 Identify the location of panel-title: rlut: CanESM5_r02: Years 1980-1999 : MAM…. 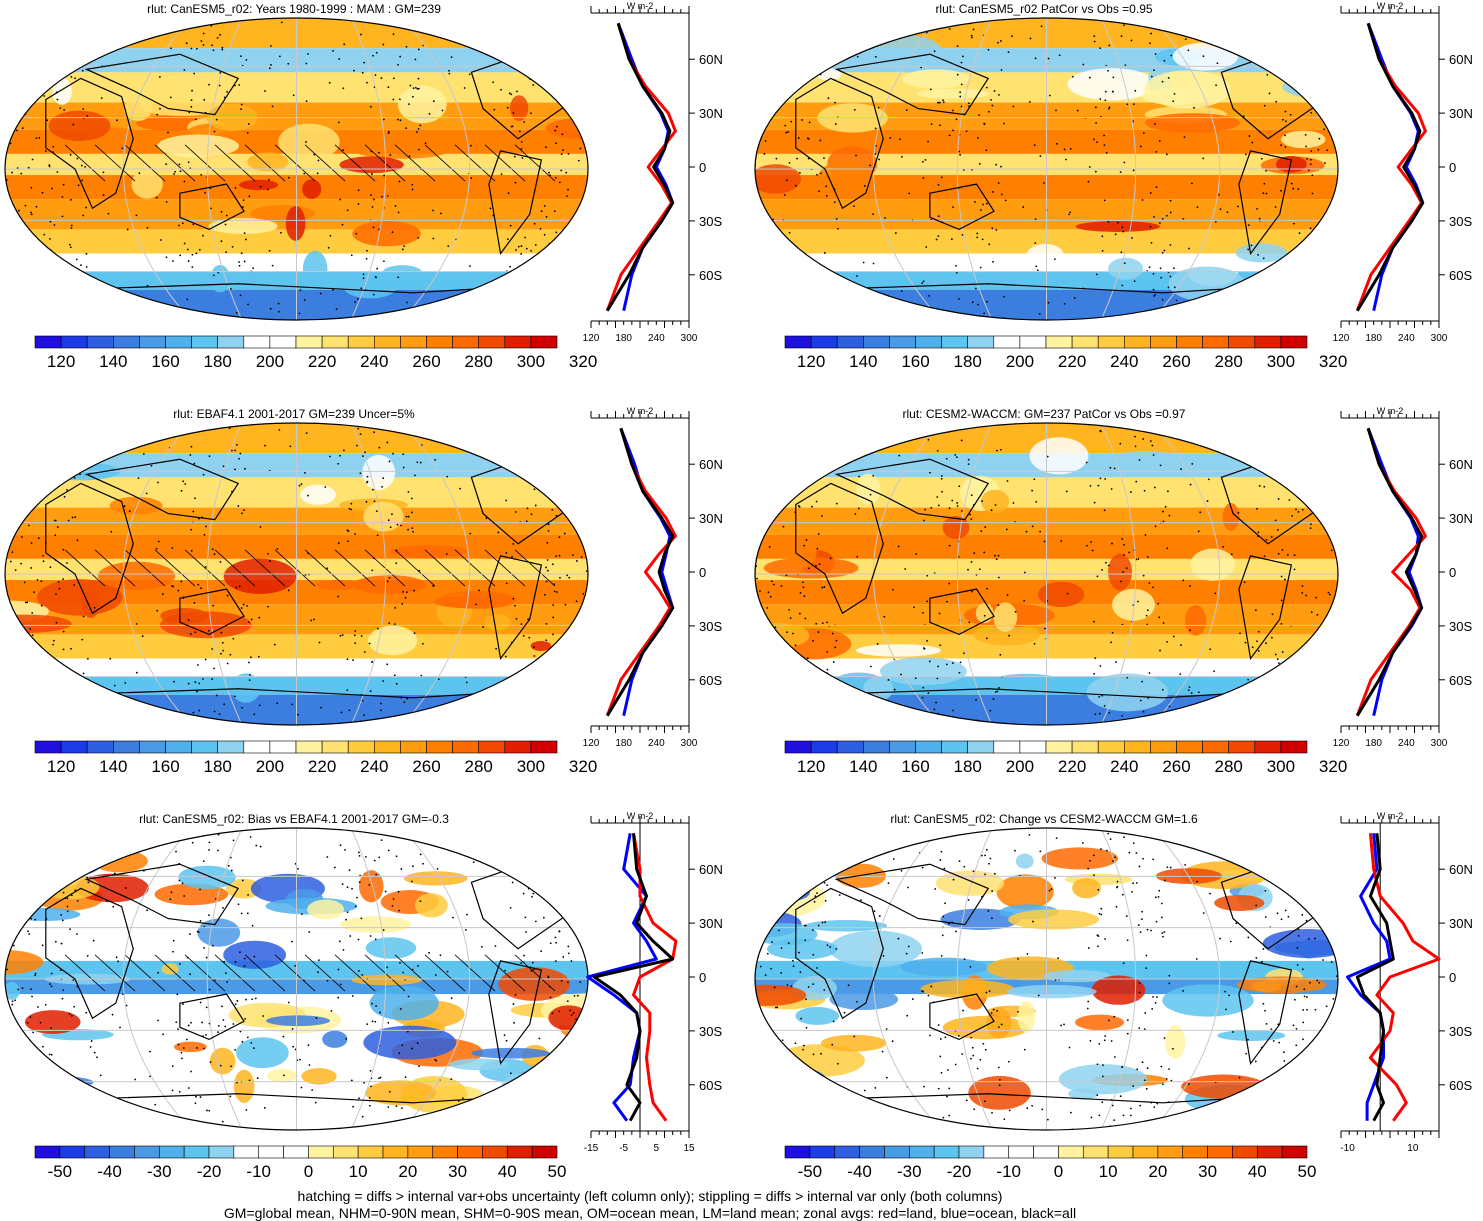
(294, 9).